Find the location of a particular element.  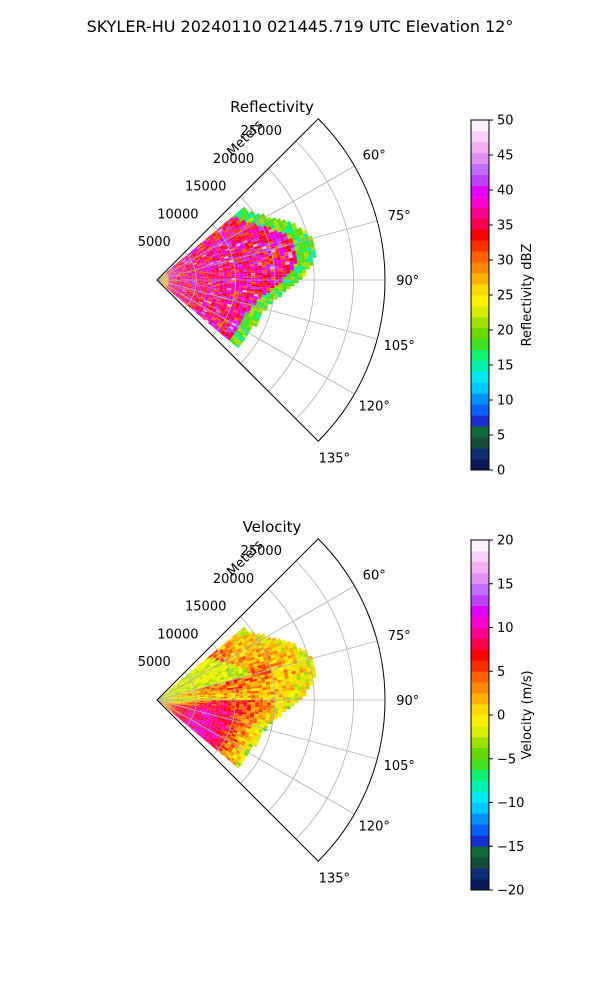

azimuth-gridline is located at coordinates (267, 670).